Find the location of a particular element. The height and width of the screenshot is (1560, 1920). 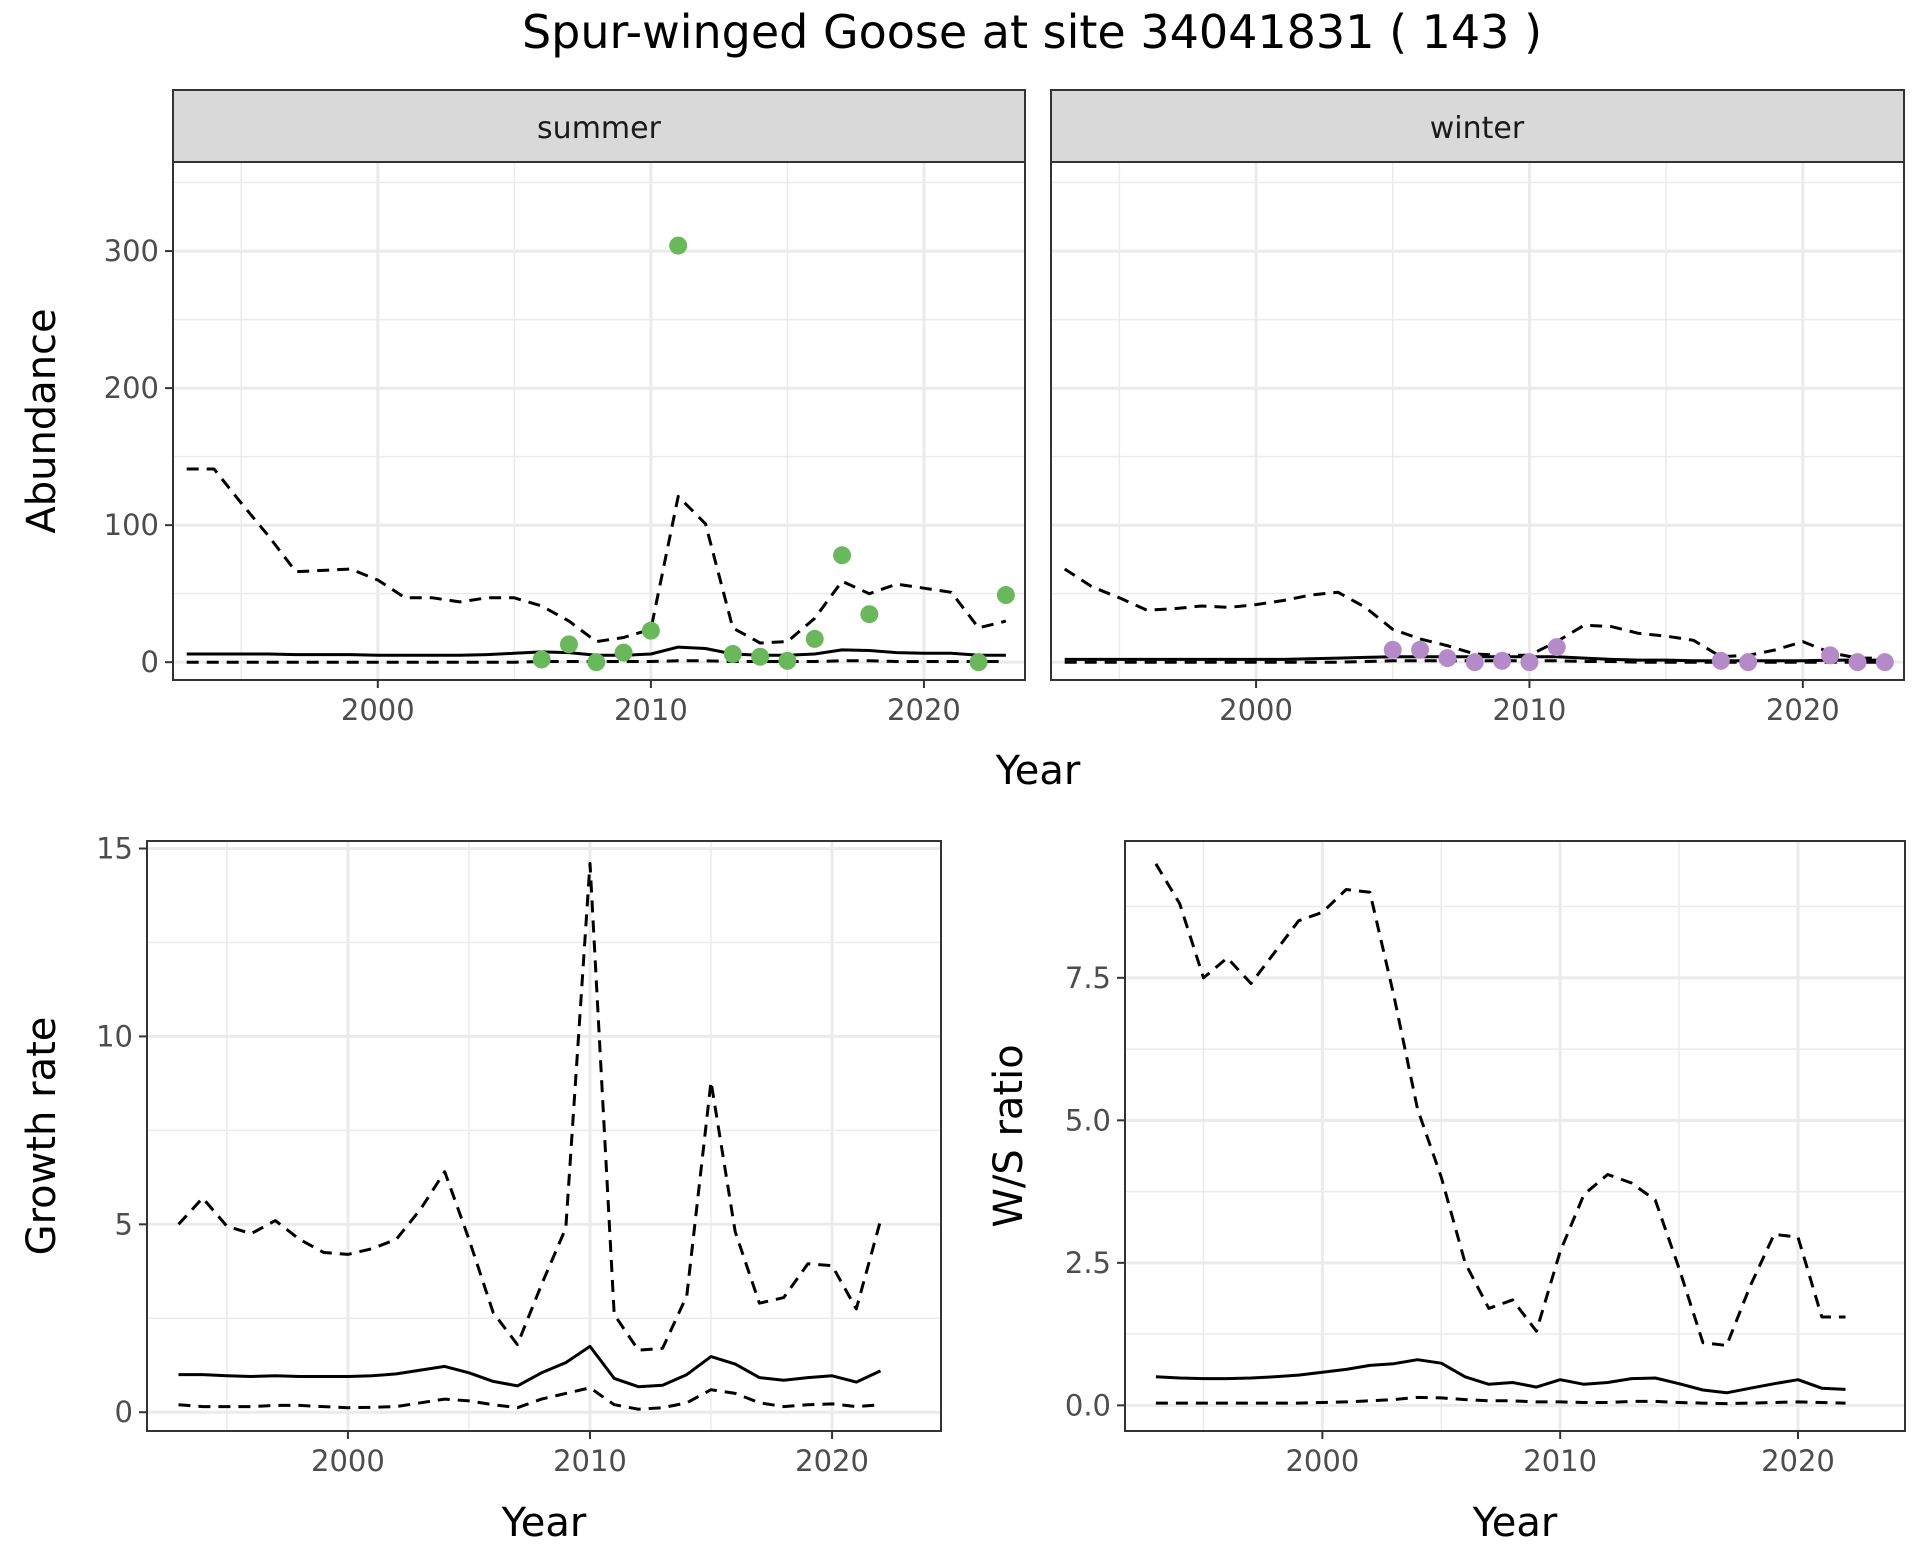

y-ticks-ratio: 0.0 2.5 5.0 7.5 is located at coordinates (1095, 1191).